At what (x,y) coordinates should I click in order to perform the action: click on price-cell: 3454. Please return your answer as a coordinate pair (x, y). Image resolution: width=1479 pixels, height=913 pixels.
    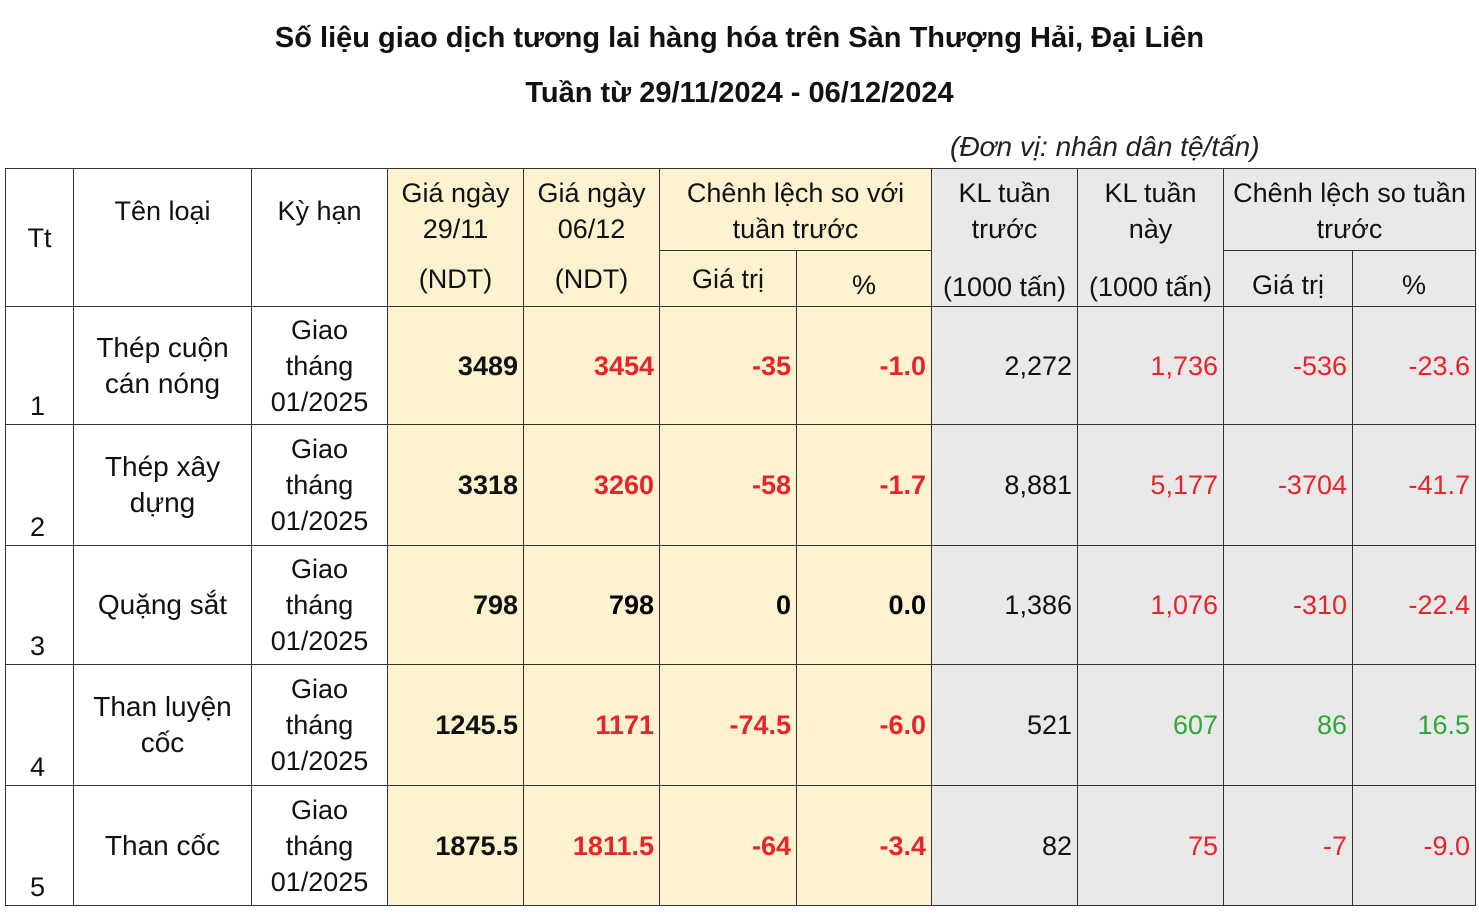
    Looking at the image, I should click on (591, 365).